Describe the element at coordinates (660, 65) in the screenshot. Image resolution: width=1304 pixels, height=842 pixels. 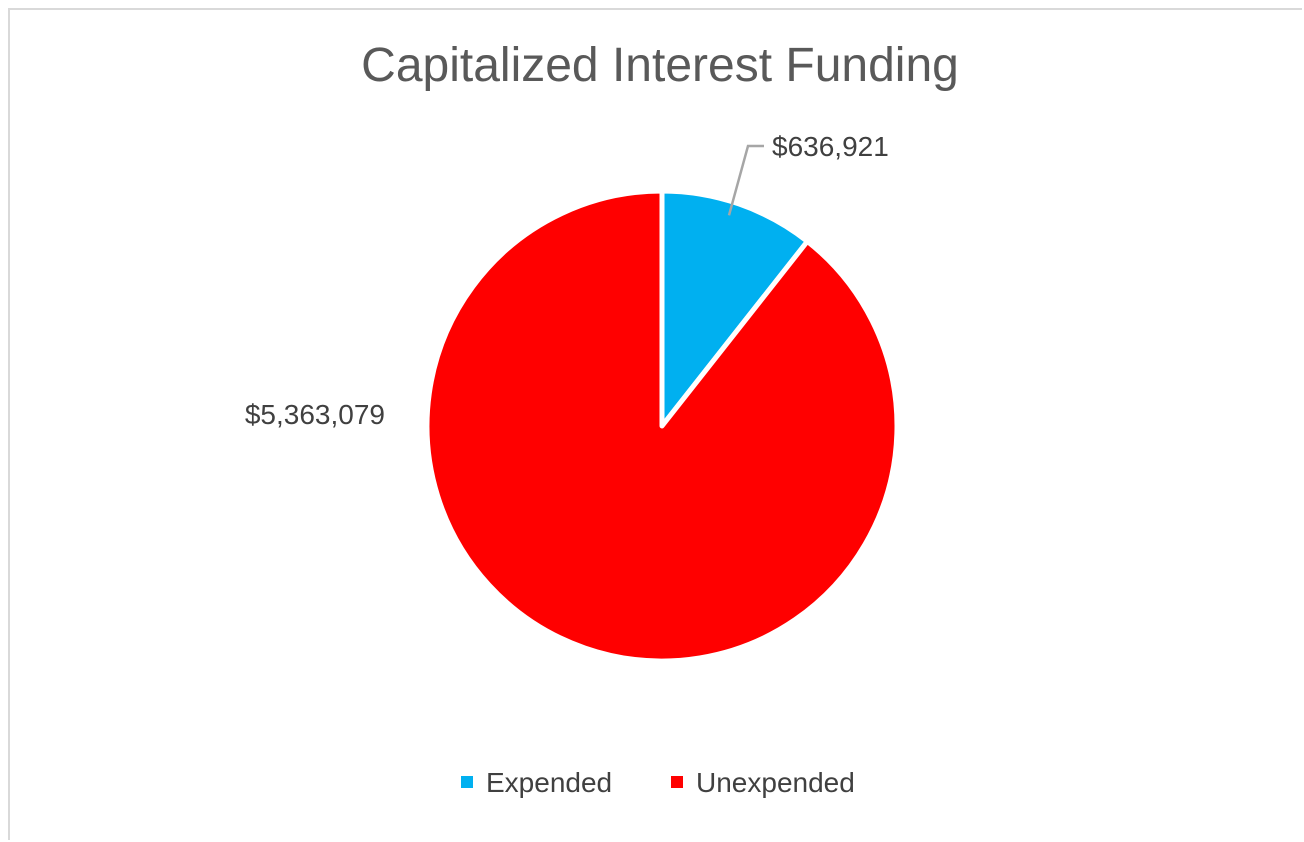
I see `chart-title: Capitalized Interest Funding` at that location.